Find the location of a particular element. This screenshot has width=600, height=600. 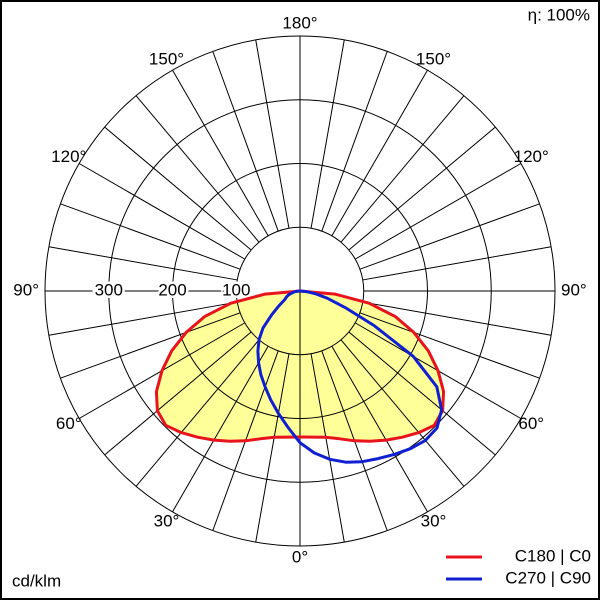

r-tick-label: 100 is located at coordinates (236, 289).